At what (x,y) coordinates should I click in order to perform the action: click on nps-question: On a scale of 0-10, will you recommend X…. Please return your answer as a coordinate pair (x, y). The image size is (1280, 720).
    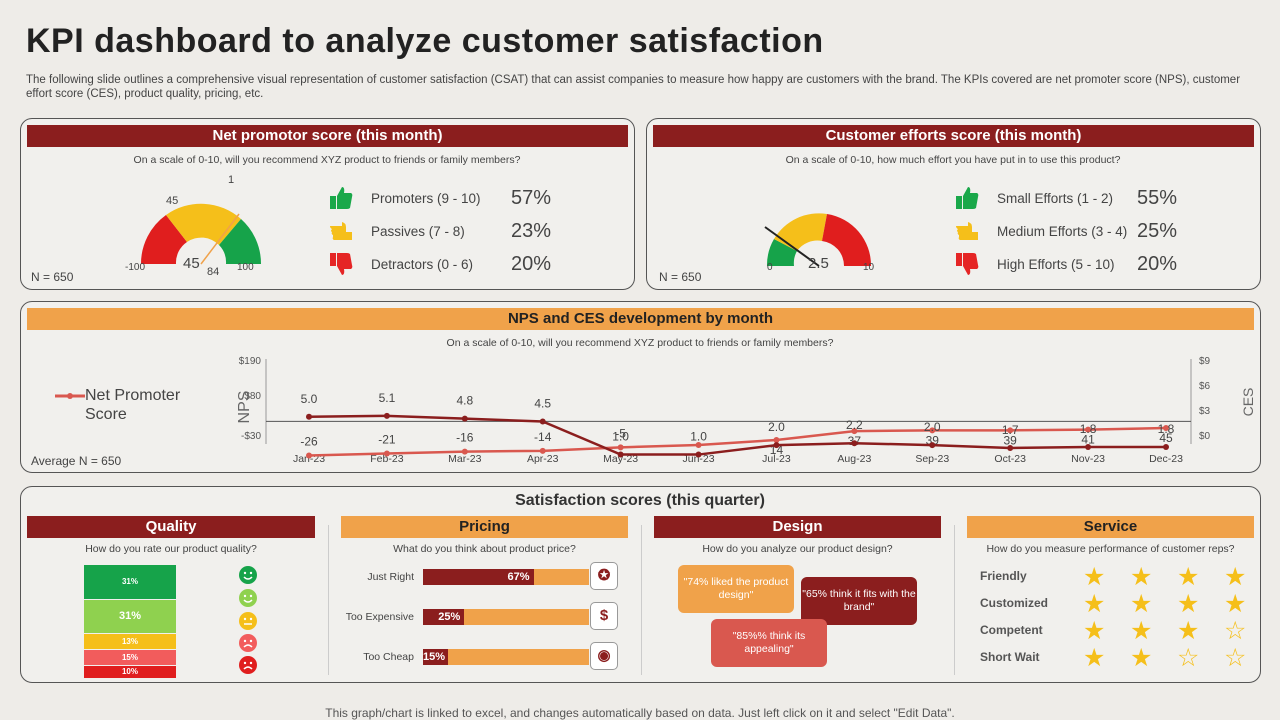
    Looking at the image, I should click on (327, 160).